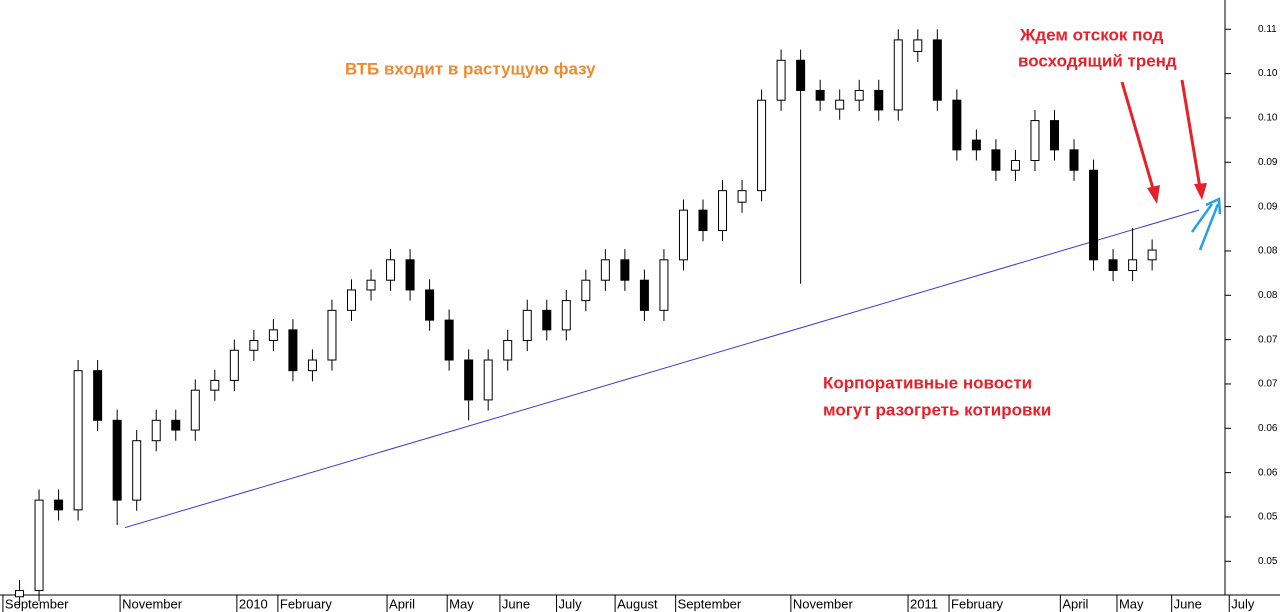  I want to click on x-tick-label: 2010, so click(253, 603).